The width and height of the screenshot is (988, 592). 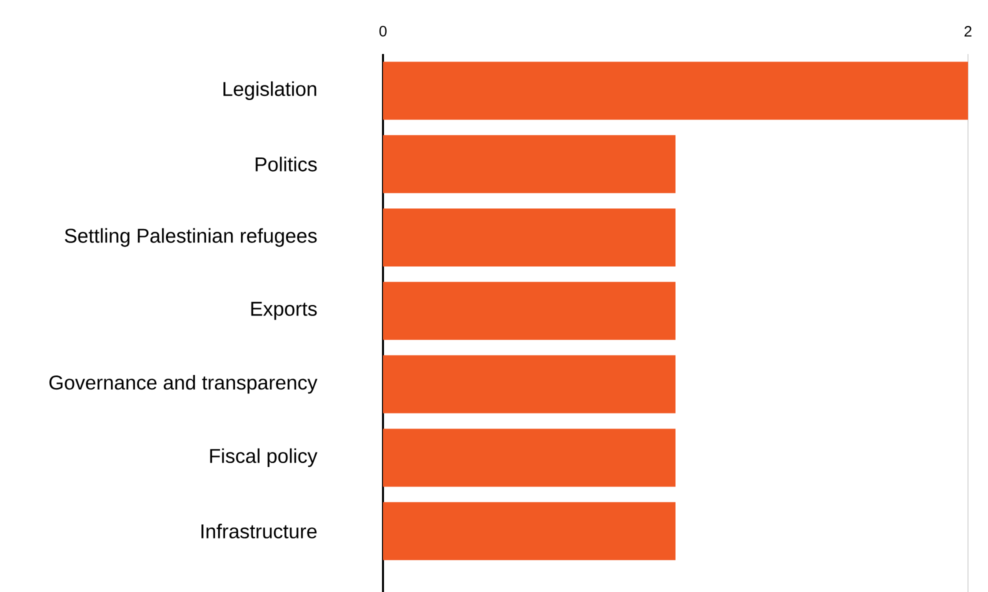 I want to click on y-tick-label: Governance and transparency, so click(x=183, y=384).